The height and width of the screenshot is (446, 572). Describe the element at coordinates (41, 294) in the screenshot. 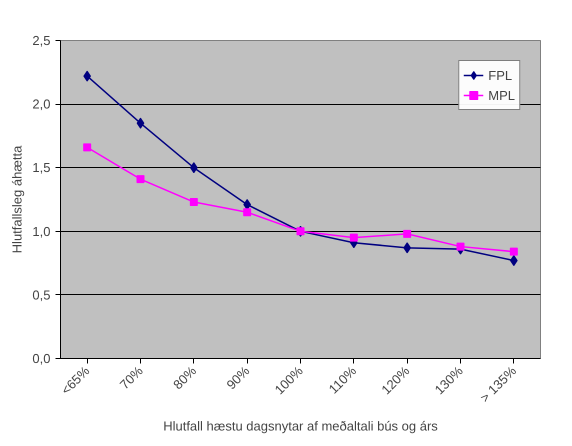

I see `y-tick-label: 0,5` at that location.